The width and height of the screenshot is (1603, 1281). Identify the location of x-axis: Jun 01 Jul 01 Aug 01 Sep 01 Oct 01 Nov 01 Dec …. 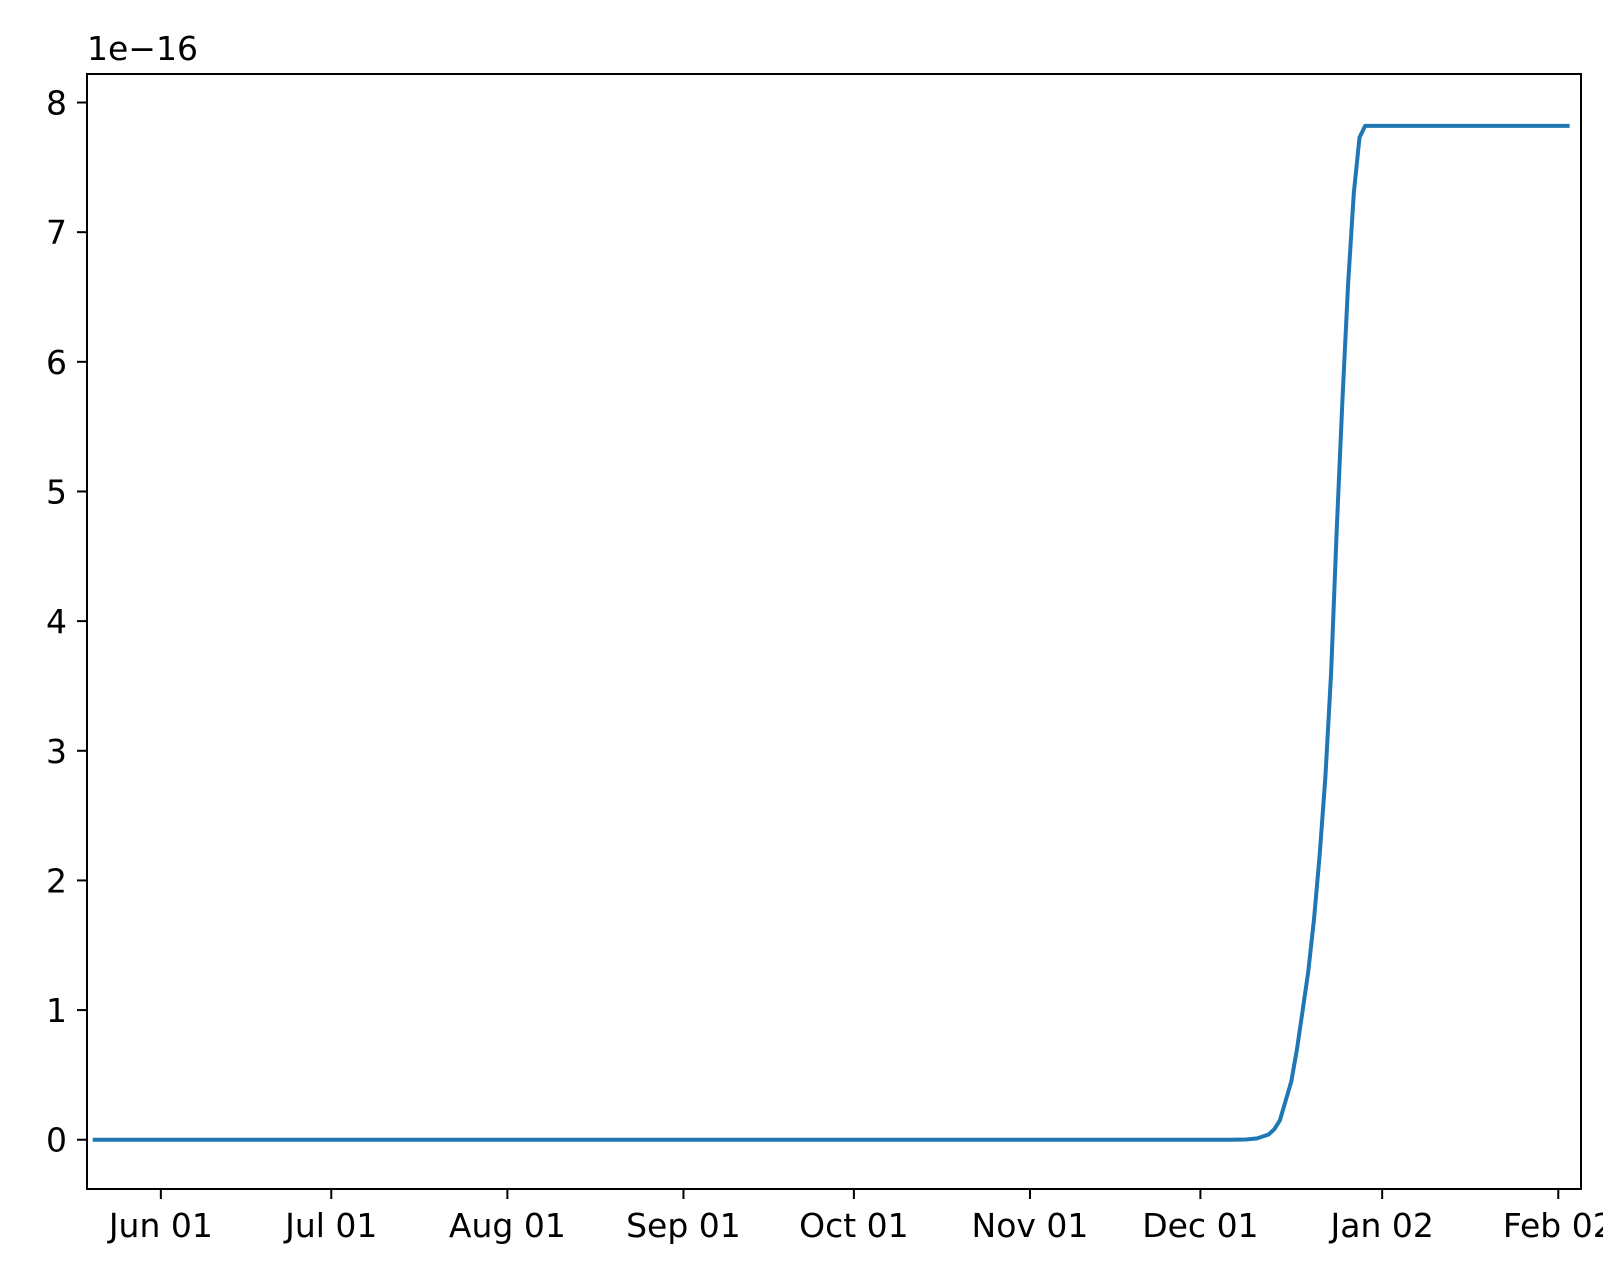
(855, 1217).